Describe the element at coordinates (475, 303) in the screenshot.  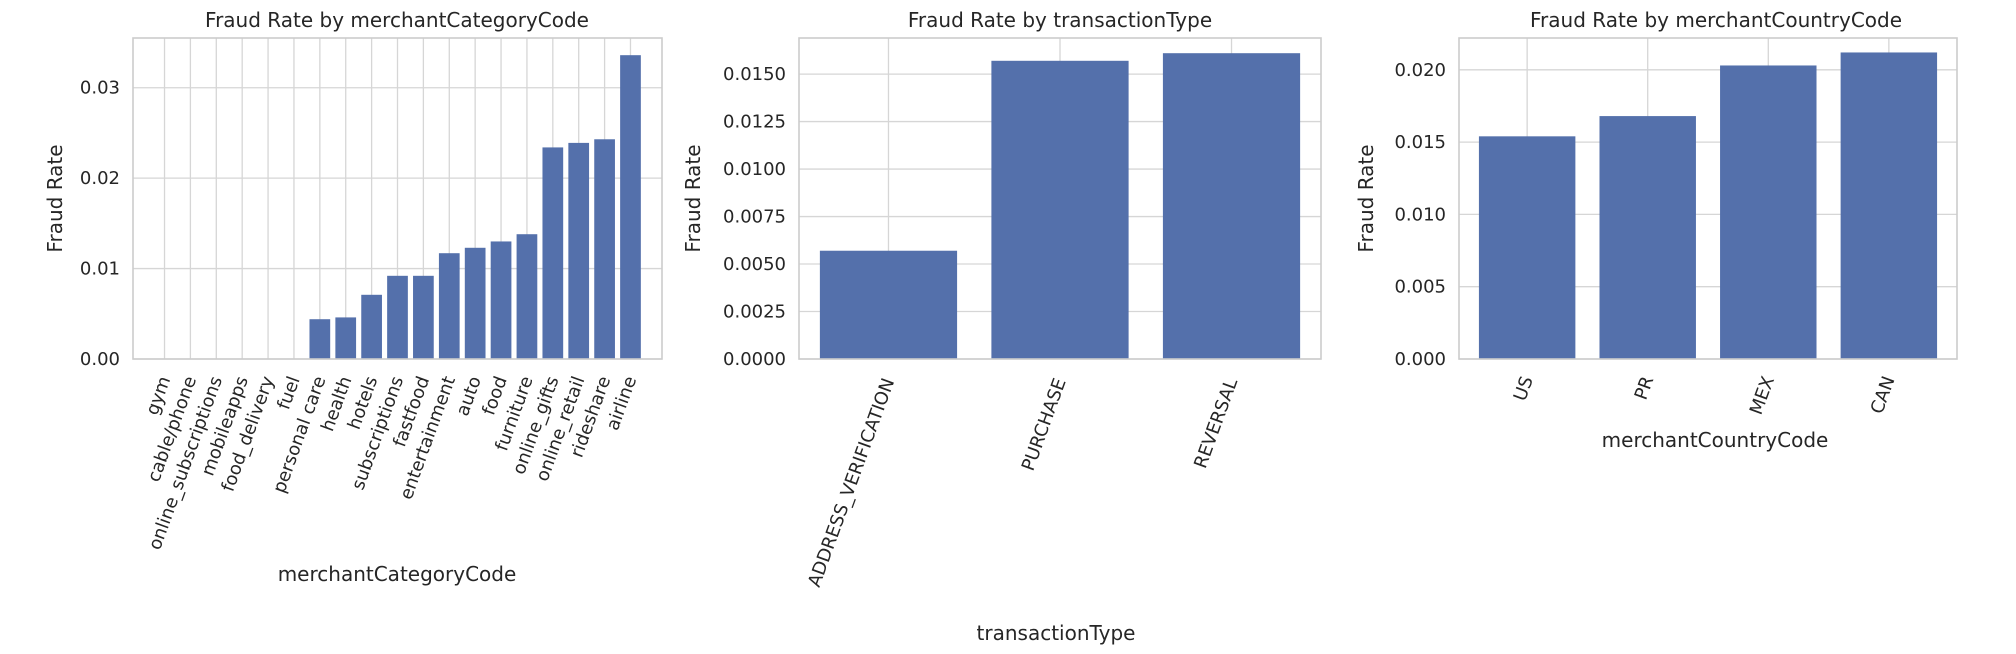
I see `bar-auto` at that location.